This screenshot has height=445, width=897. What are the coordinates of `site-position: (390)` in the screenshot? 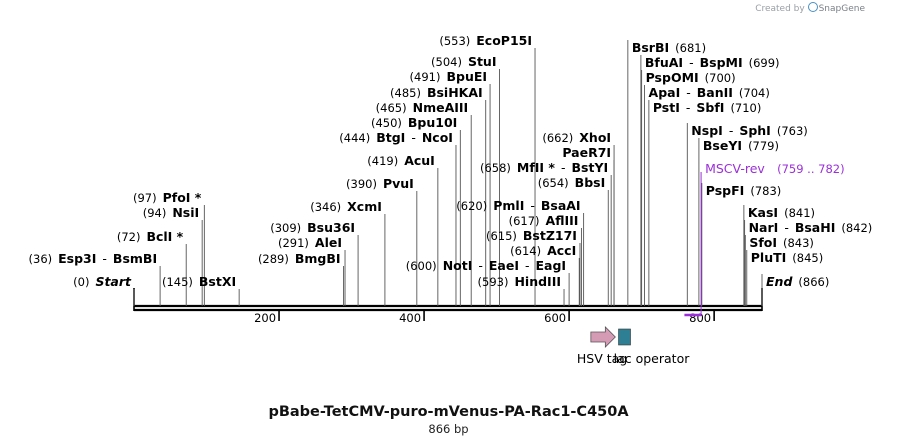 It's located at (361, 184).